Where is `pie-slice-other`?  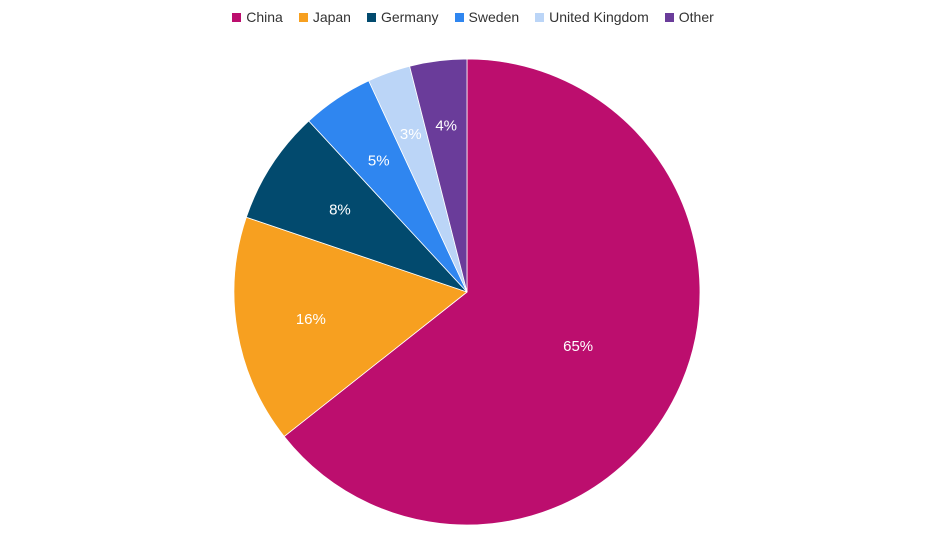 pie-slice-other is located at coordinates (438, 175).